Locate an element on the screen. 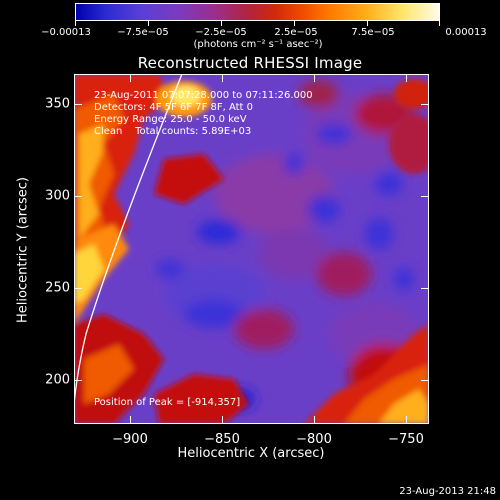 This screenshot has width=500, height=500. time-range-label: 23-Aug-2011 07:07:28.000 to 07:11:26.000 is located at coordinates (203, 95).